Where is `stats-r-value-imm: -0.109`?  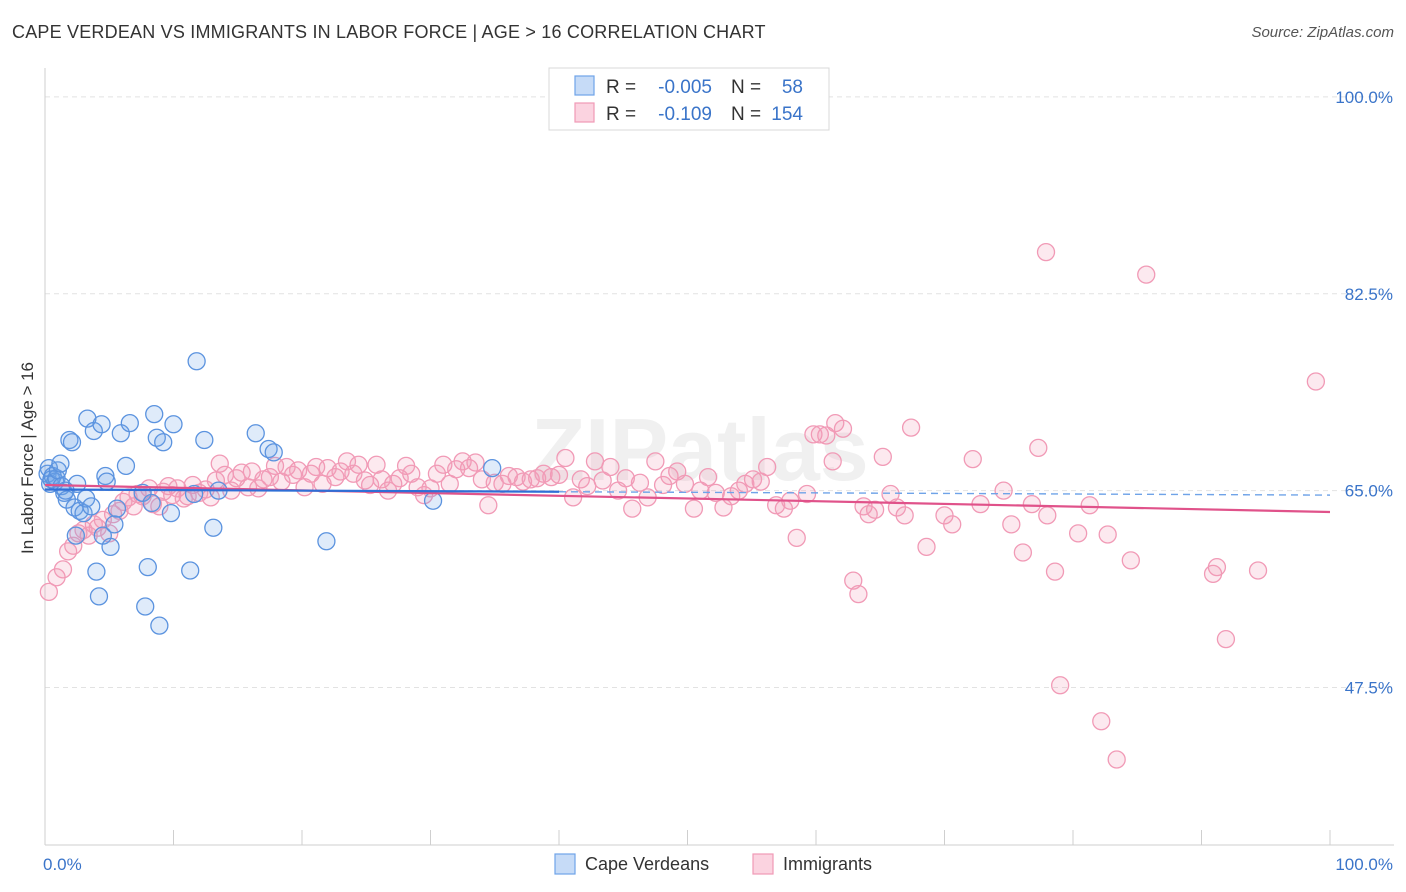 stats-r-value-imm: -0.109 is located at coordinates (685, 114).